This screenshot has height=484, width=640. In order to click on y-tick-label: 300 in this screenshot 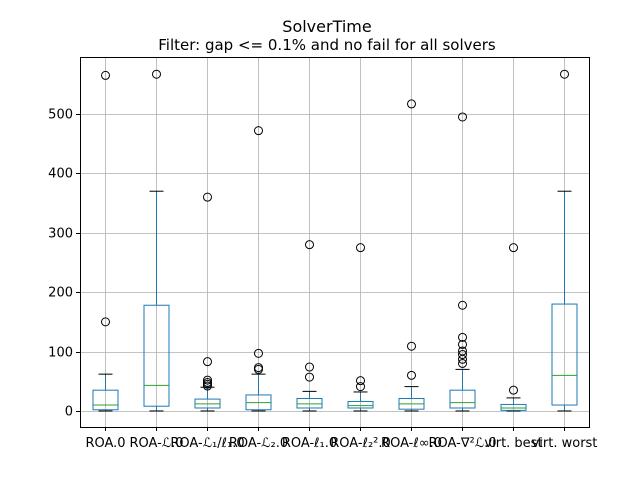, I will do `click(60, 234)`.